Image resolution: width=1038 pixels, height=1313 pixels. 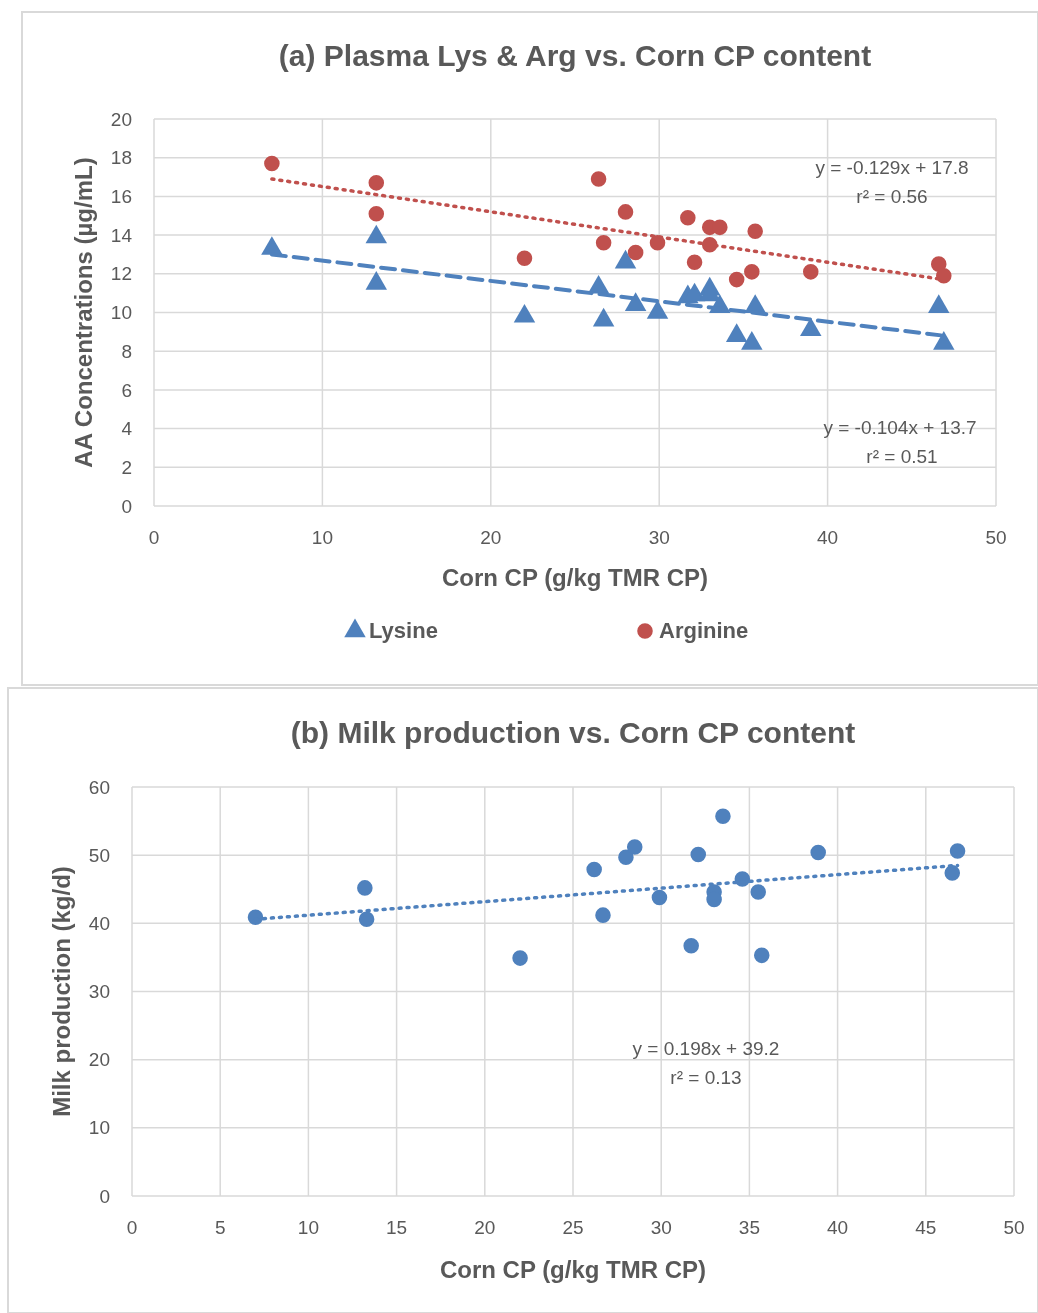 I want to click on y-axis-title: Milk production (kg/d), so click(x=61, y=991).